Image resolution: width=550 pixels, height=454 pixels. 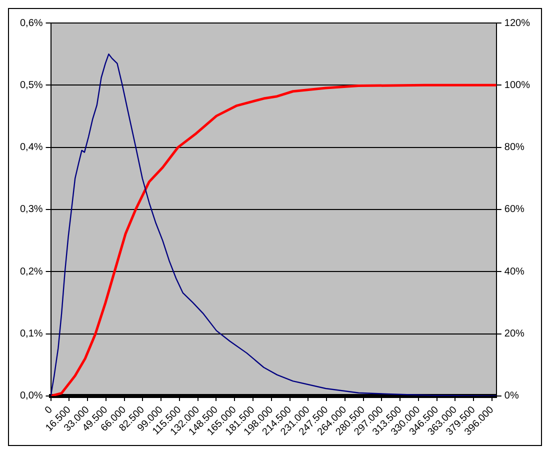 I want to click on y-tick-label: 0,4%, so click(x=31, y=148).